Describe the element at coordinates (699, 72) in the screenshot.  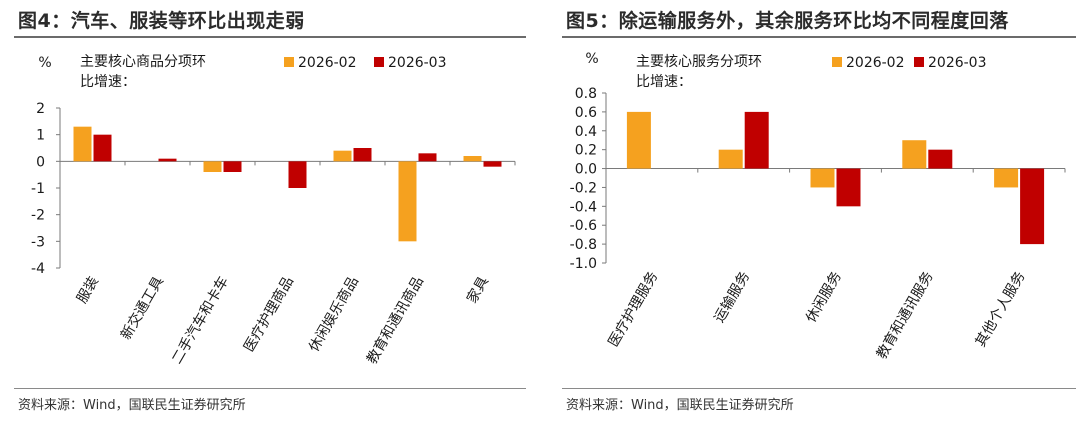
I see `y-axis-title: 主要核心服务分项环比增速：` at that location.